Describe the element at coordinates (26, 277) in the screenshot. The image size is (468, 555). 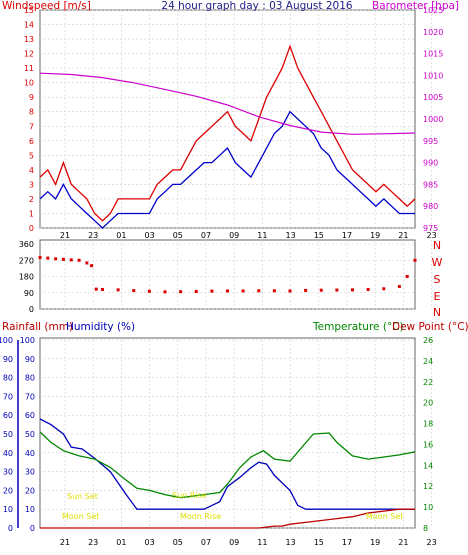
I see `direction-tick-label: 180` at that location.